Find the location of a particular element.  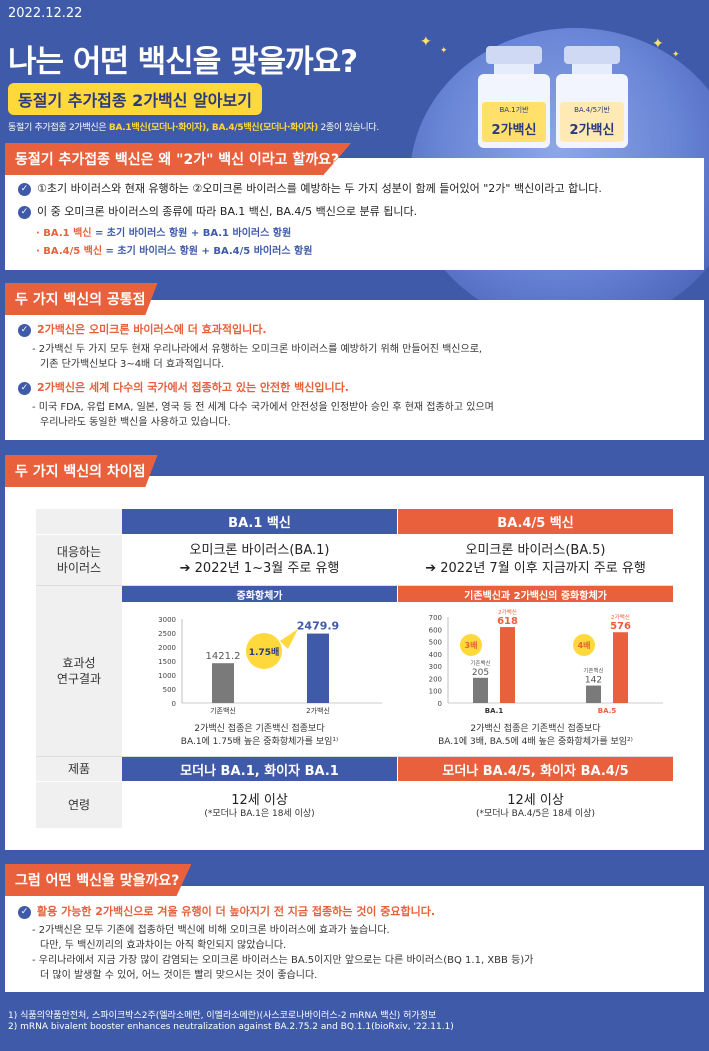

section-why-bivalent-title: 동절기 추가접종 백신은 왜 "2가" 백신 이라고 할까요? is located at coordinates (178, 159).